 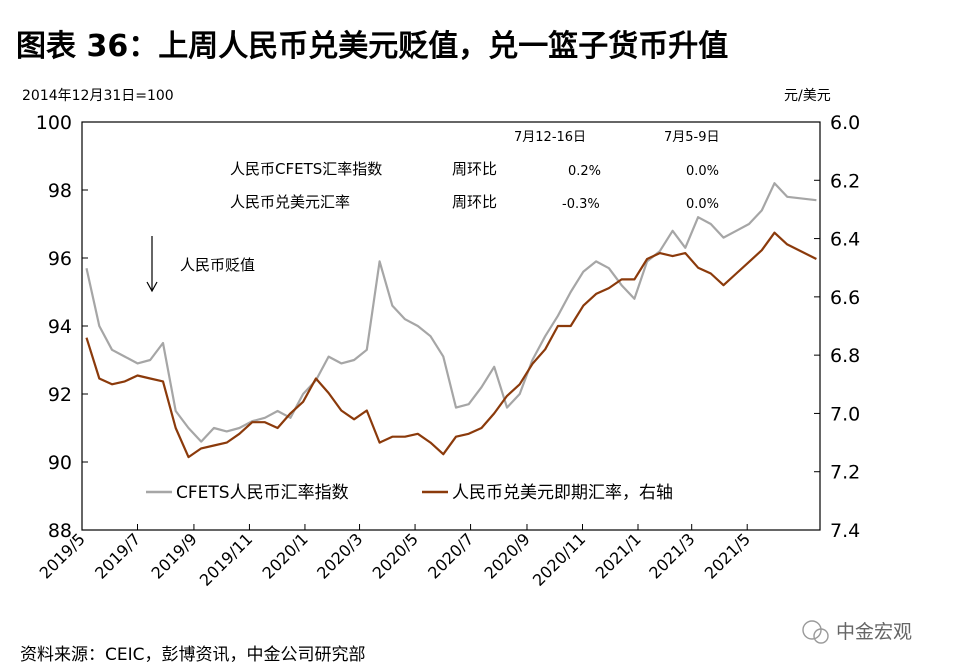 What do you see at coordinates (60, 531) in the screenshot?
I see `left-tick-label: 88` at bounding box center [60, 531].